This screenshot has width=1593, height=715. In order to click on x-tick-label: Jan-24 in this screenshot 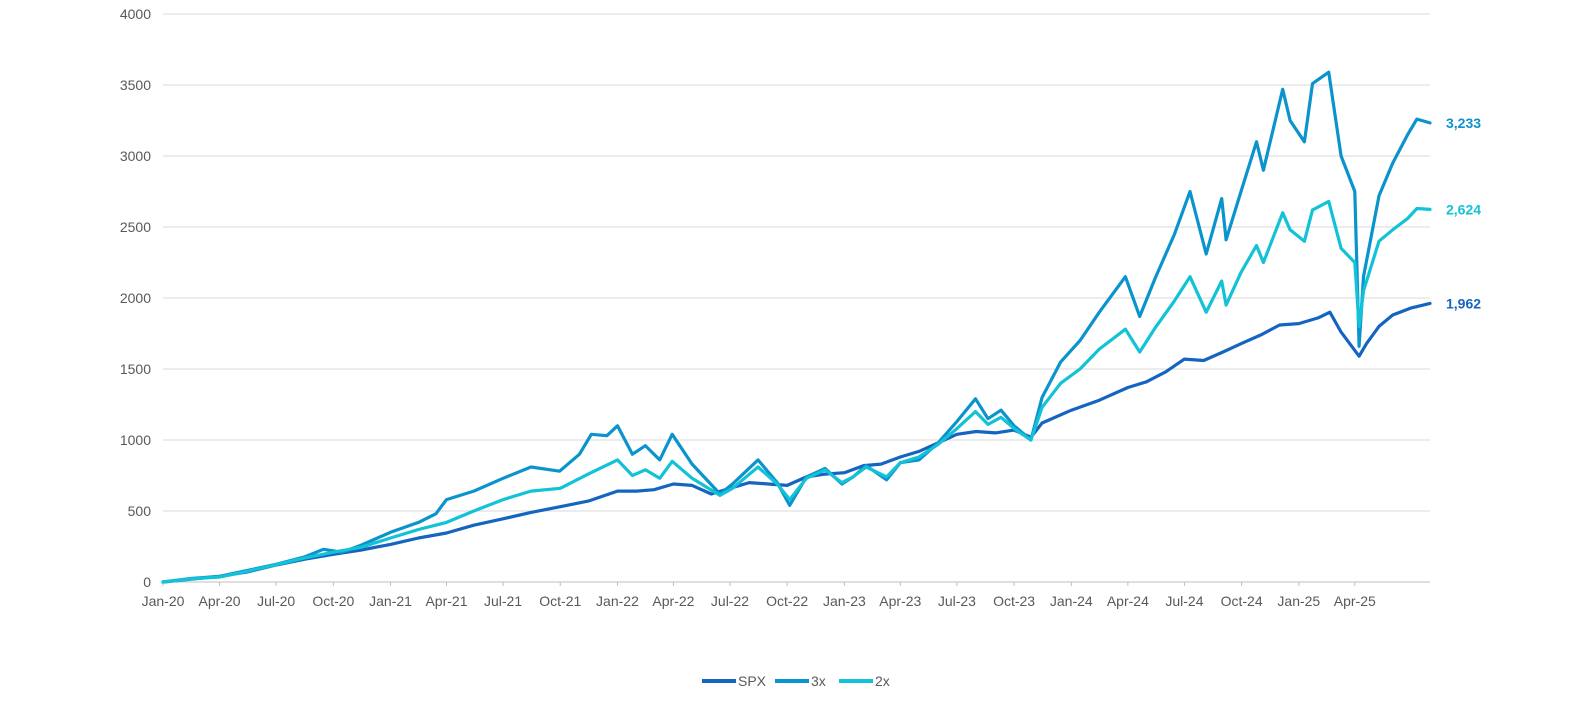, I will do `click(1071, 601)`.